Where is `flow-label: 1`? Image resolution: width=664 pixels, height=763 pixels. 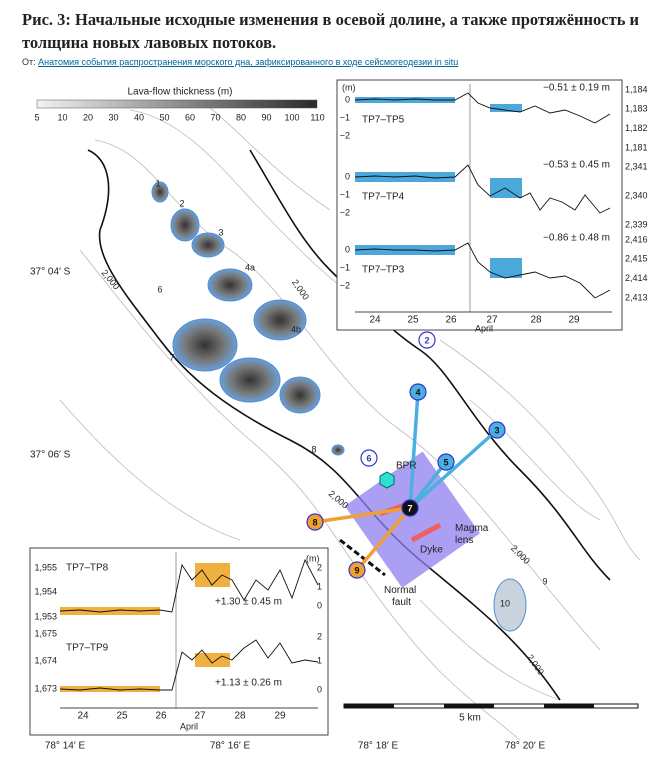
flow-label: 1 is located at coordinates (157, 183).